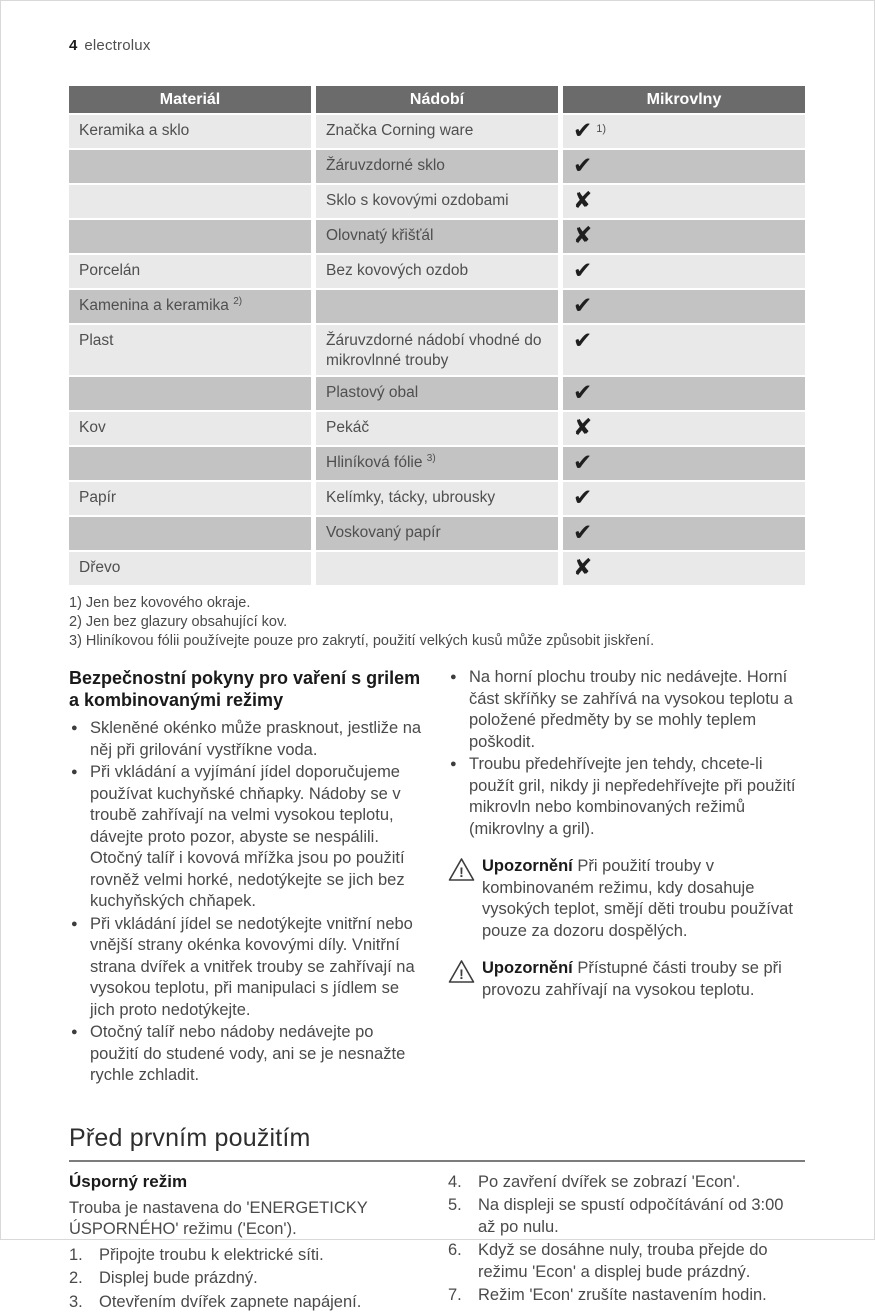 The width and height of the screenshot is (875, 1315). I want to click on footnote: 1) Jen bez kovového okraje., so click(437, 603).